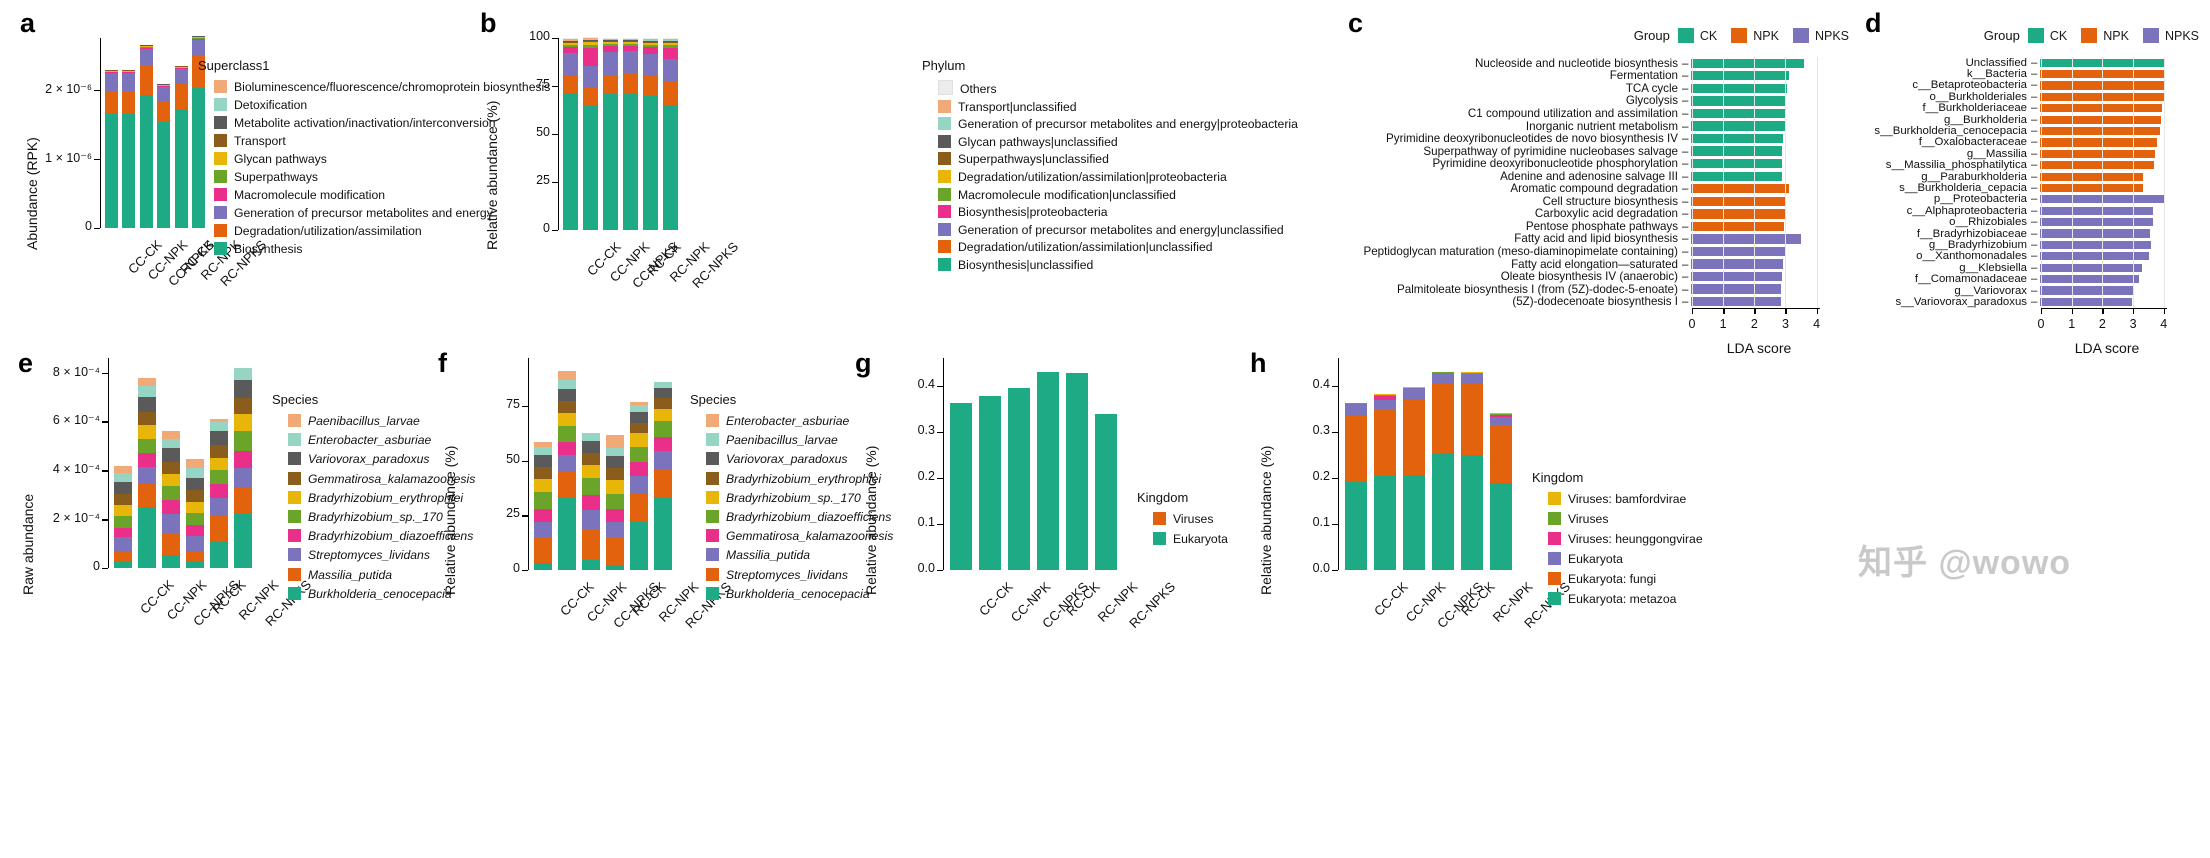 This screenshot has height=858, width=2210. What do you see at coordinates (1110, 88) in the screenshot?
I see `legend-item: Others` at bounding box center [1110, 88].